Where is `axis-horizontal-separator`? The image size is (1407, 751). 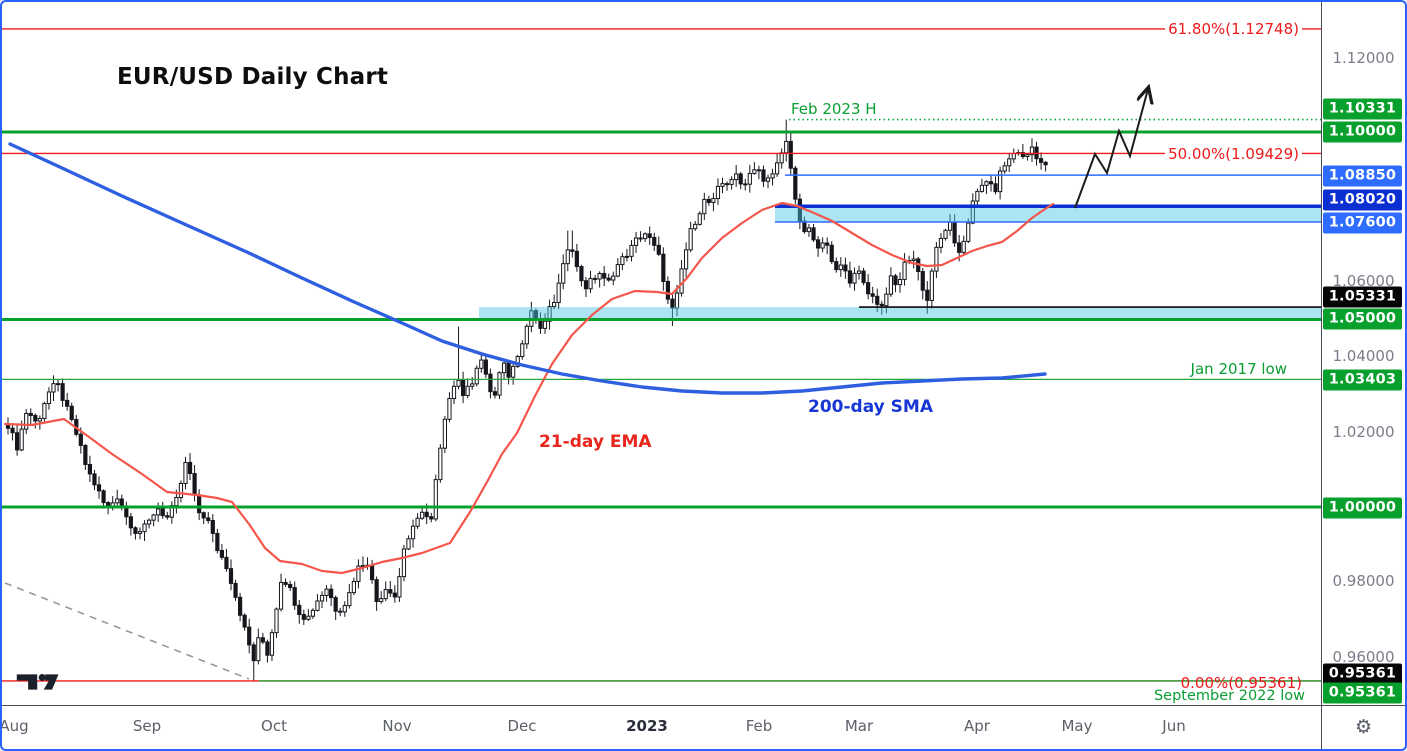
axis-horizontal-separator is located at coordinates (703, 705).